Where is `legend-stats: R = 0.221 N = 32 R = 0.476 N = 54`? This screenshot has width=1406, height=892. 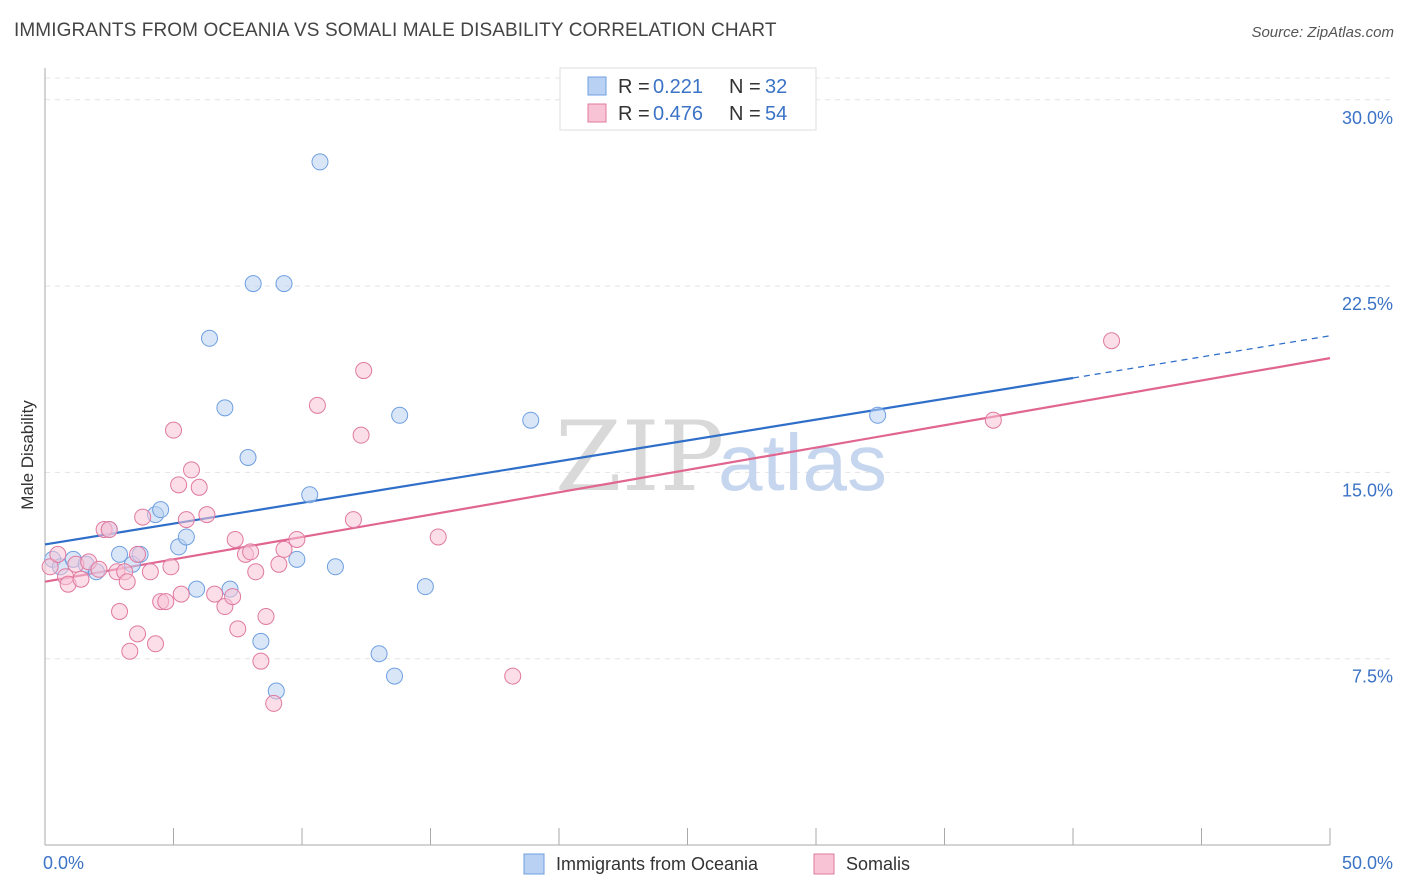 legend-stats: R = 0.221 N = 32 R = 0.476 N = 54 is located at coordinates (688, 99).